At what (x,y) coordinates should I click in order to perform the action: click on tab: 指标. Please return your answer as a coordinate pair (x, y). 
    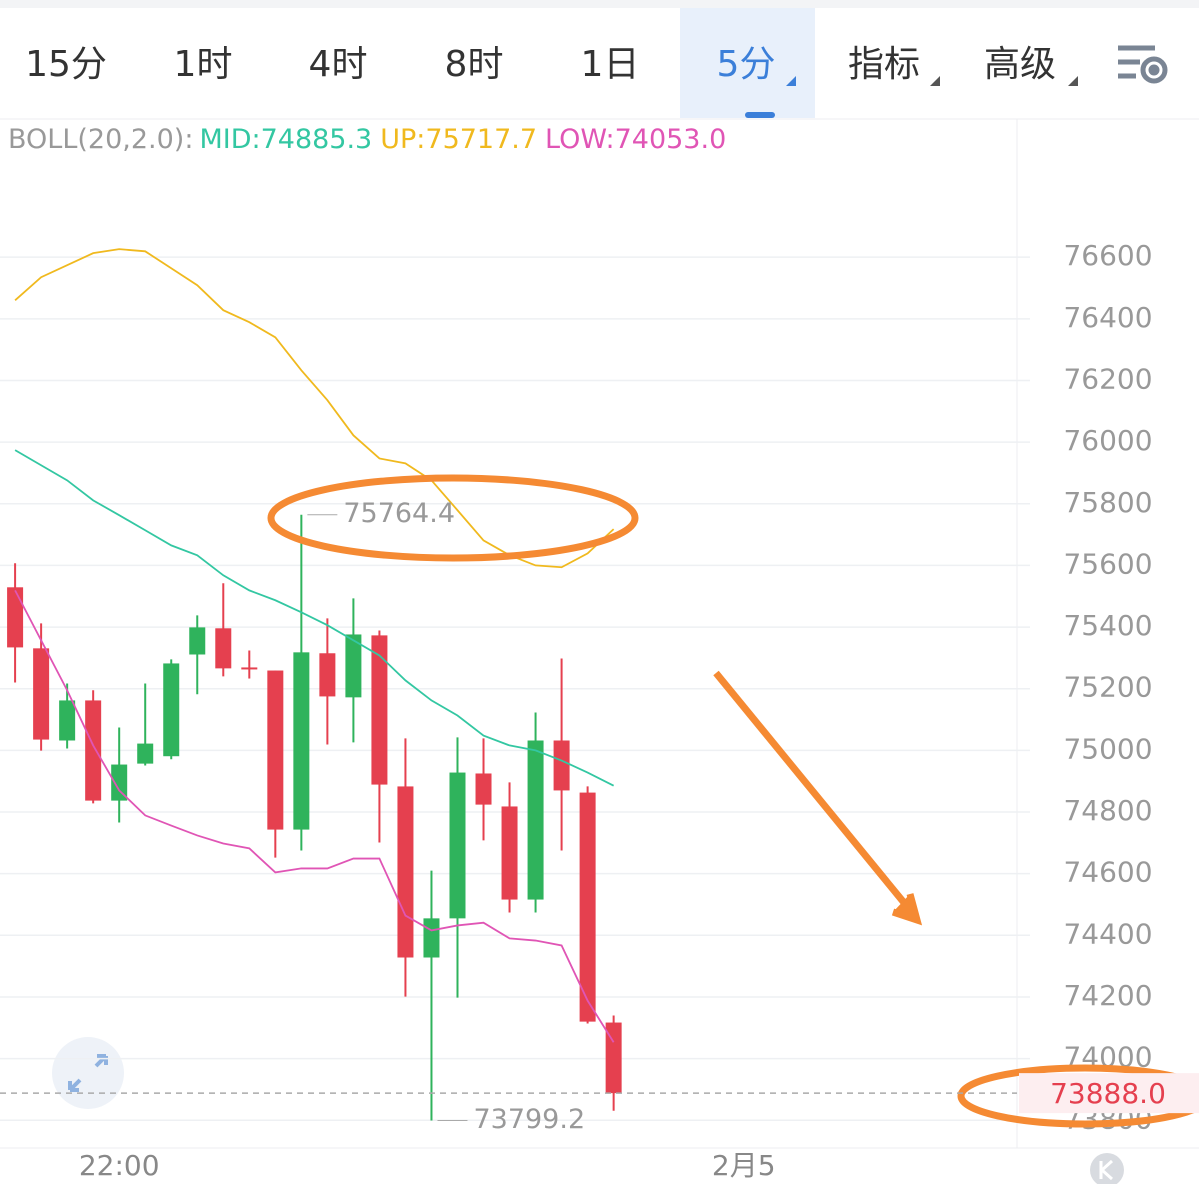
    Looking at the image, I should click on (884, 64).